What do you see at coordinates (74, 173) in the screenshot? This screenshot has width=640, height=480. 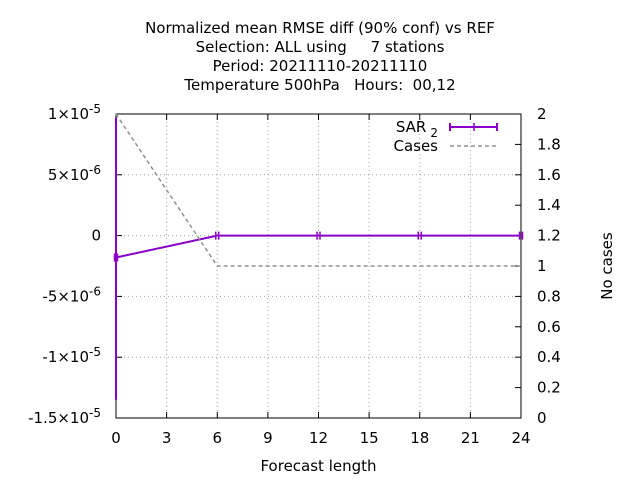 I see `y-tick-label: 5×10⁻⁶` at bounding box center [74, 173].